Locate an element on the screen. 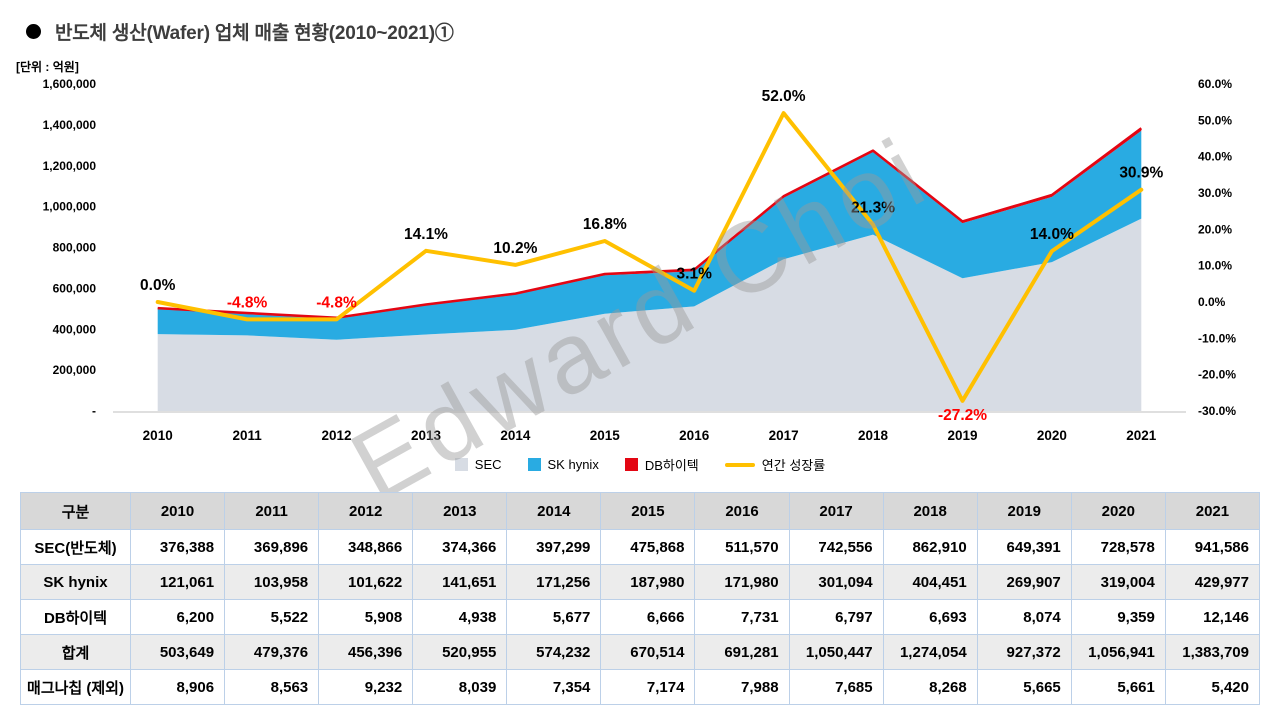 This screenshot has height=720, width=1280. table-header-gubun: 구분 is located at coordinates (75, 511).